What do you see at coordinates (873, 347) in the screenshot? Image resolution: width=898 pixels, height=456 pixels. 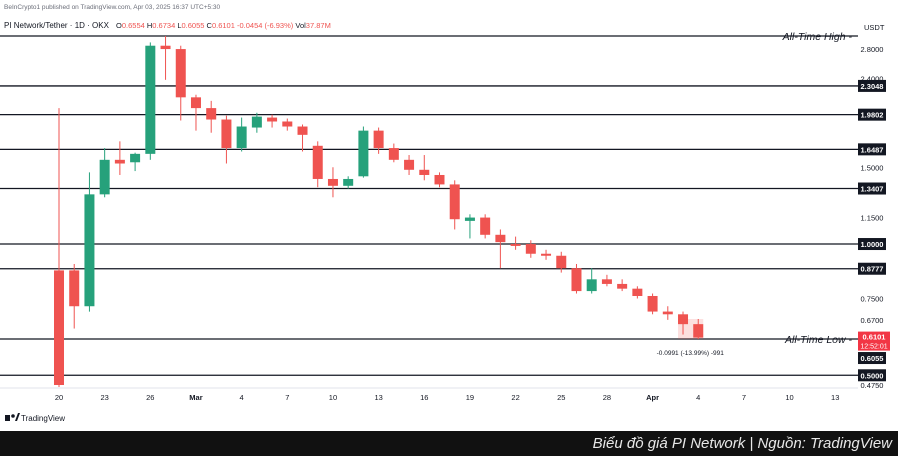 I see `countdown-label: 12:52:01` at bounding box center [873, 347].